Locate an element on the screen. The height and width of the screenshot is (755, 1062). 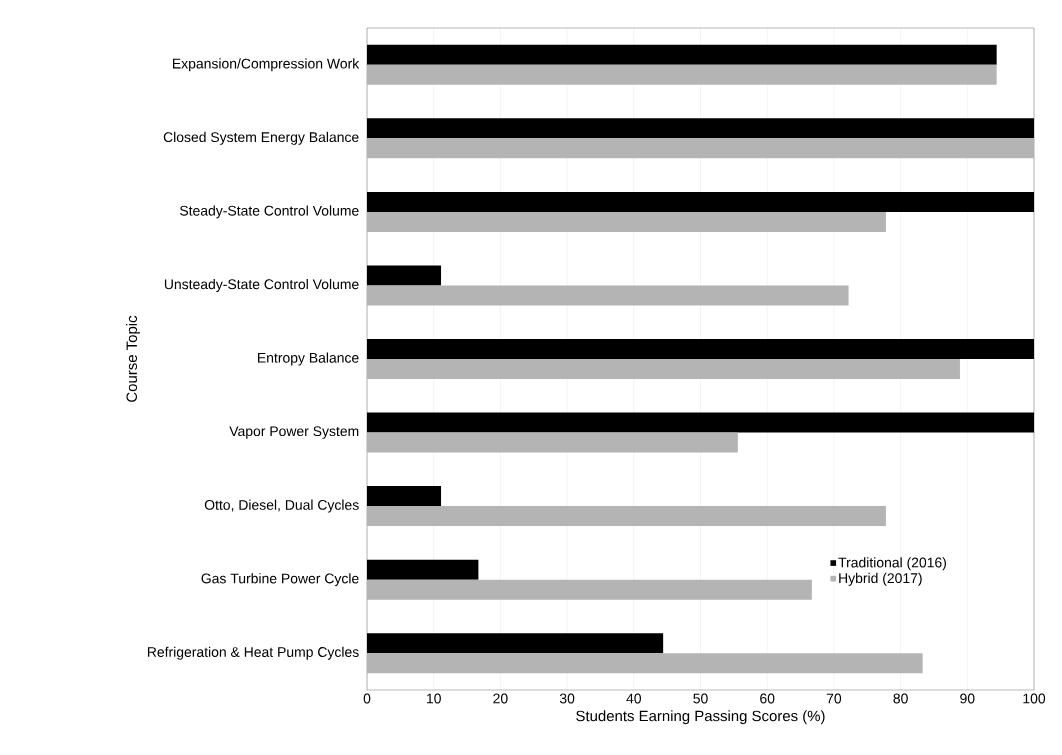
y-tick-label: Otto, Diesel, Dual Cycles is located at coordinates (281, 506).